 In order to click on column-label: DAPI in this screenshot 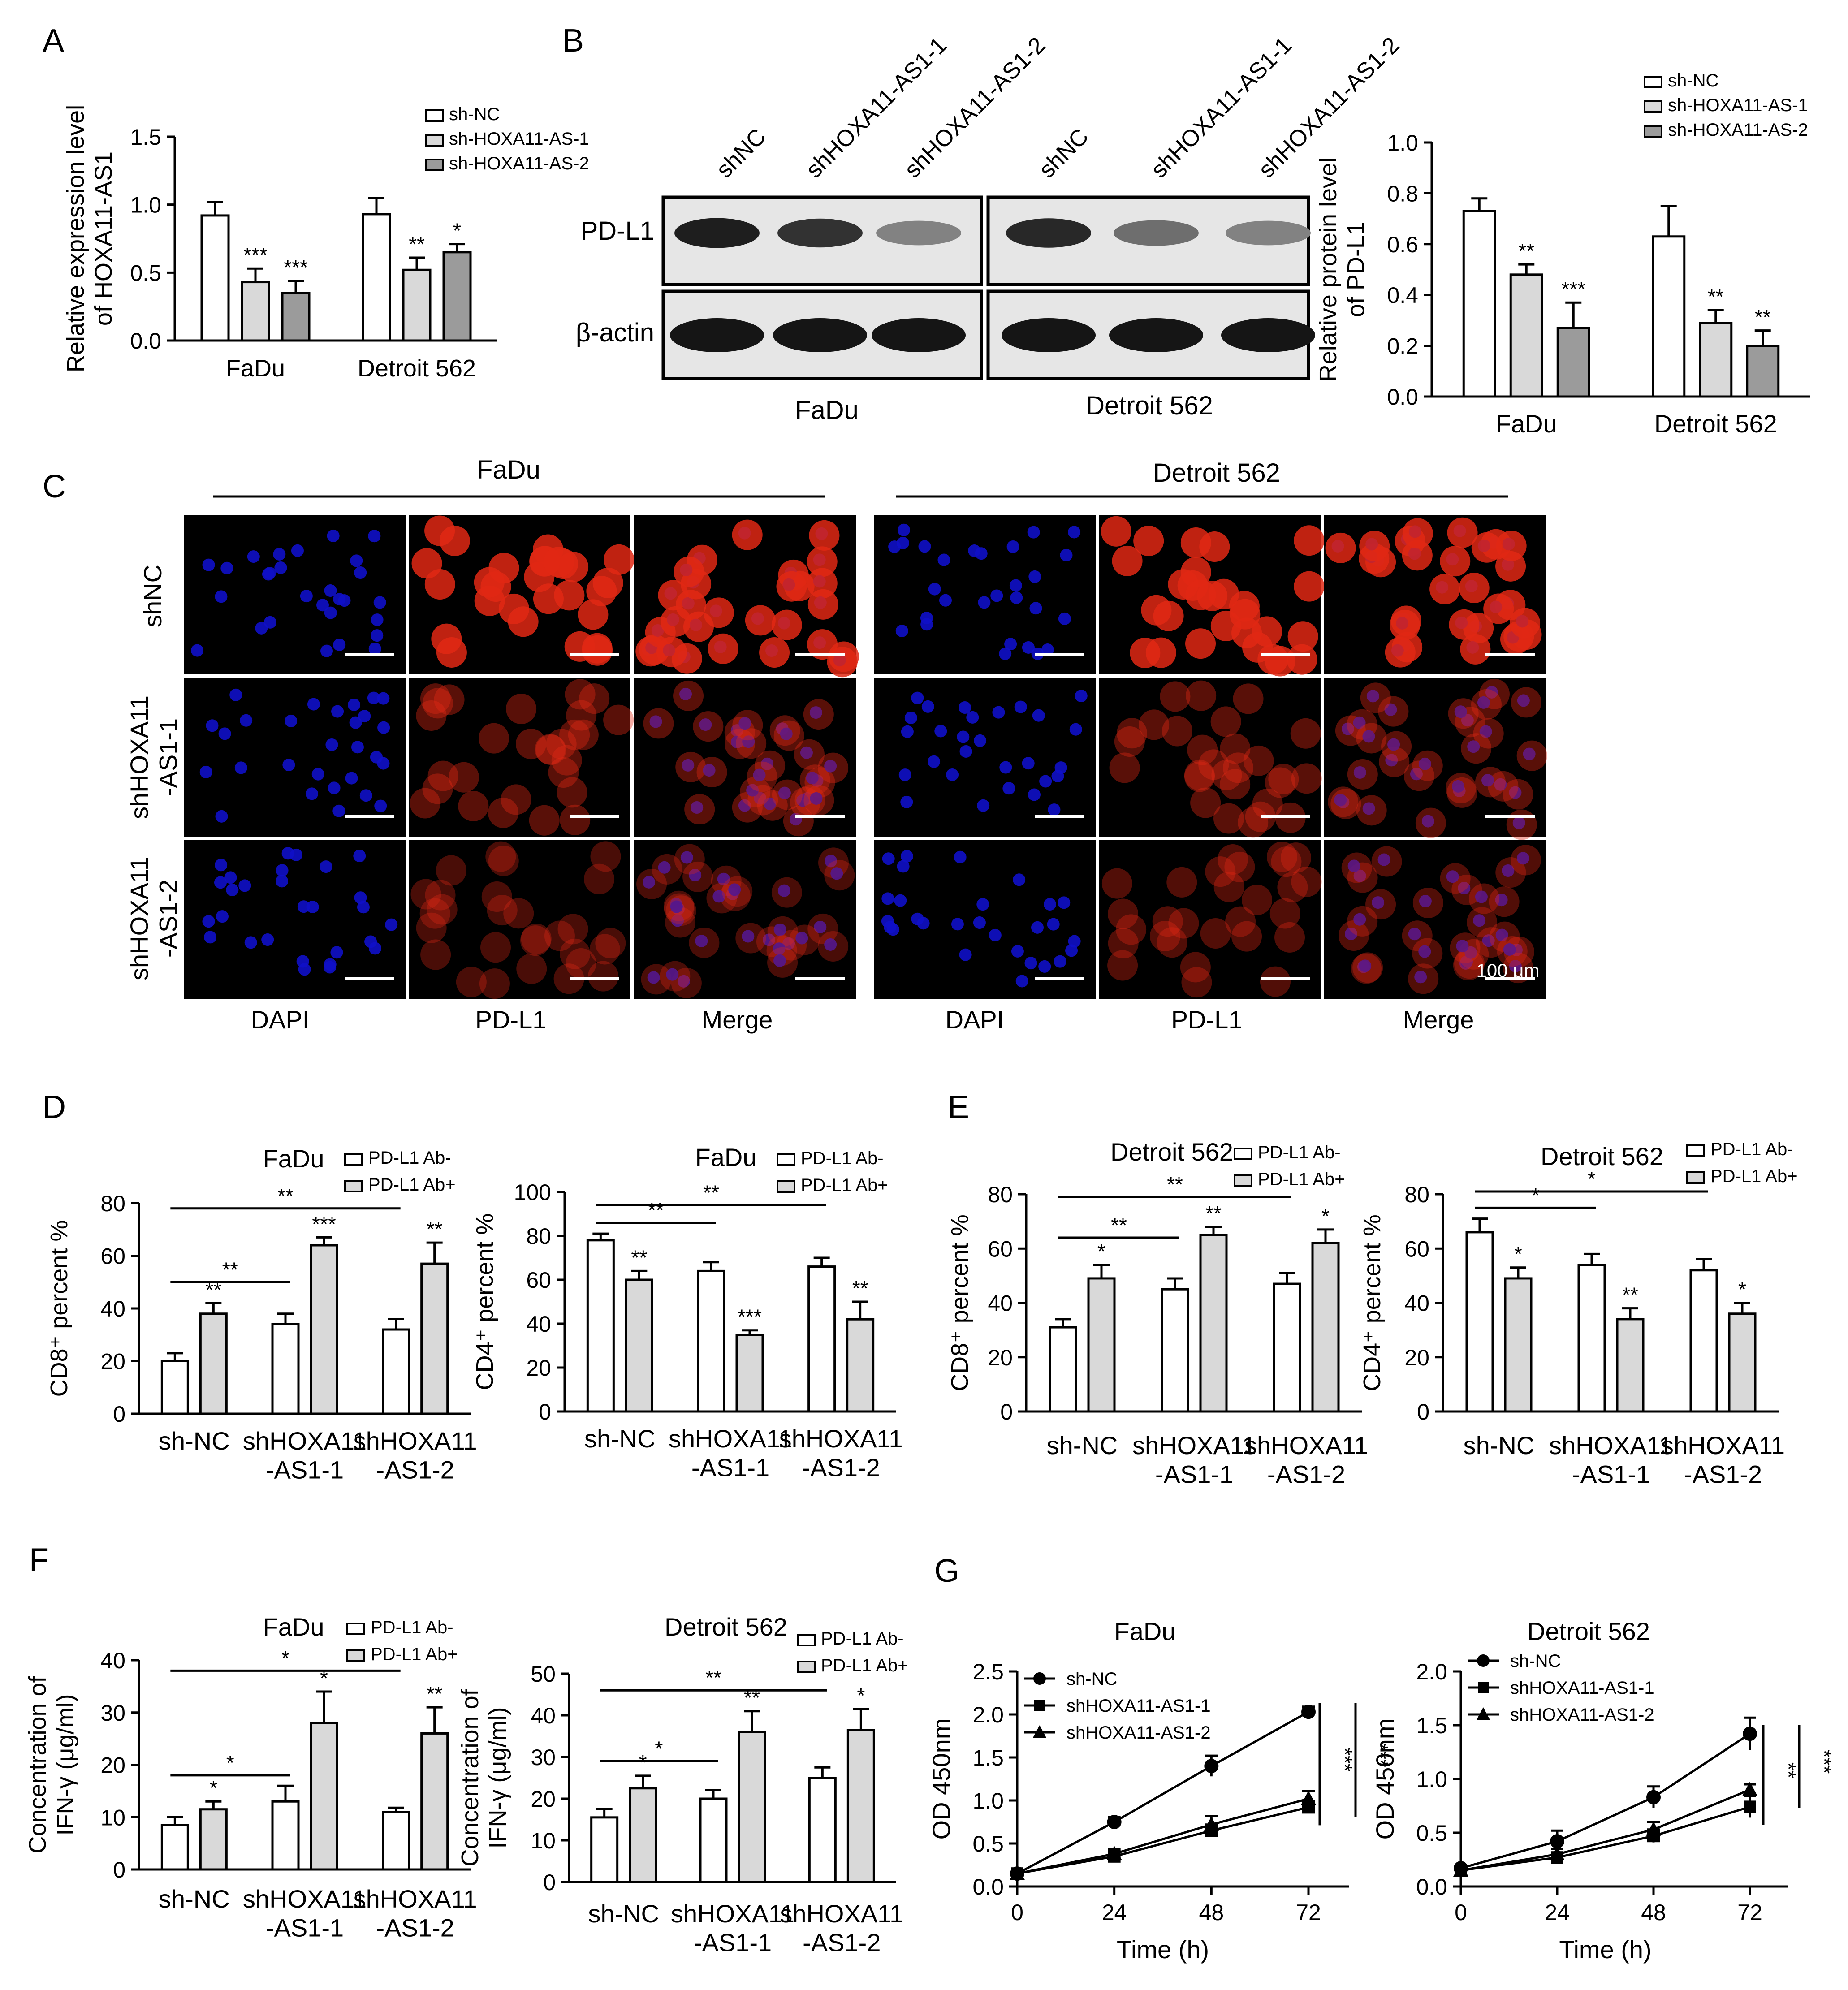, I will do `click(975, 1020)`.